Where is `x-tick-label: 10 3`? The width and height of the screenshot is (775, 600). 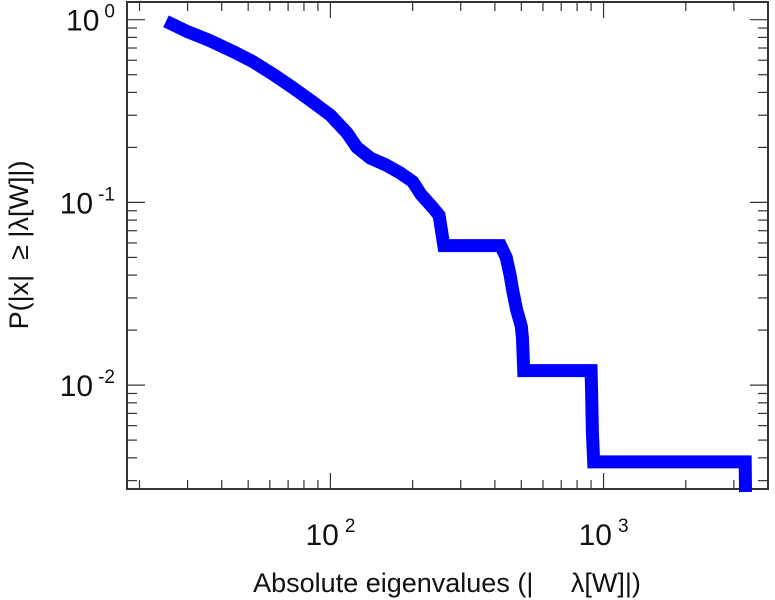 x-tick-label: 10 3 is located at coordinates (604, 534).